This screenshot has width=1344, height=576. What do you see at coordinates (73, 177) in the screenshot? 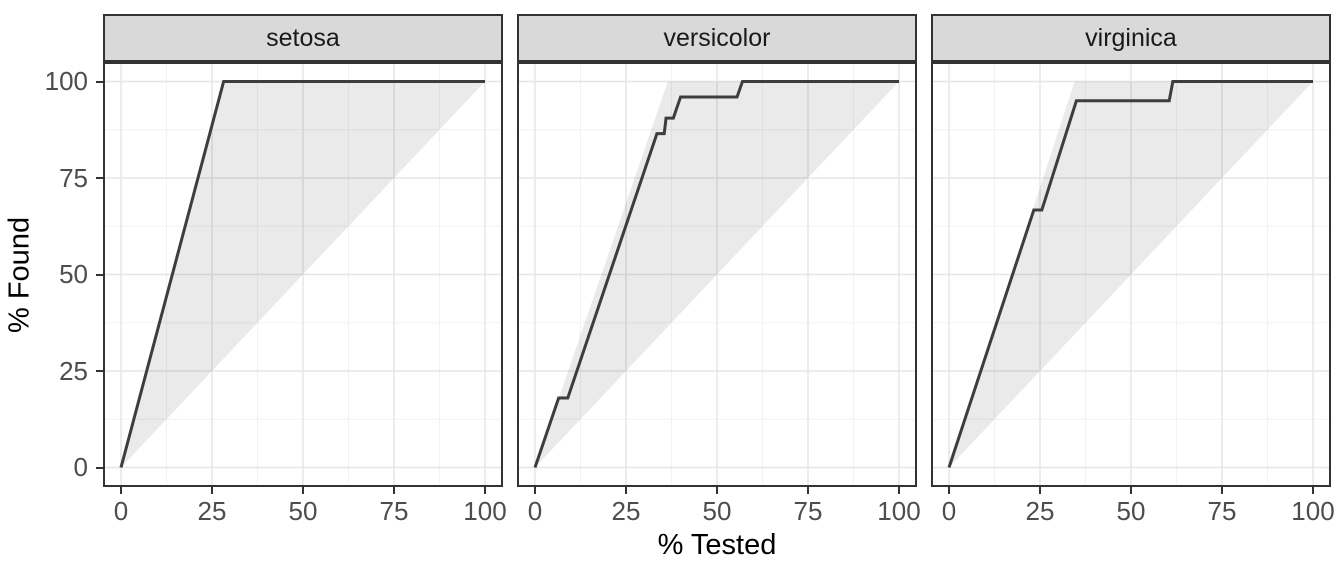
I see `y-tick-label: 75` at bounding box center [73, 177].